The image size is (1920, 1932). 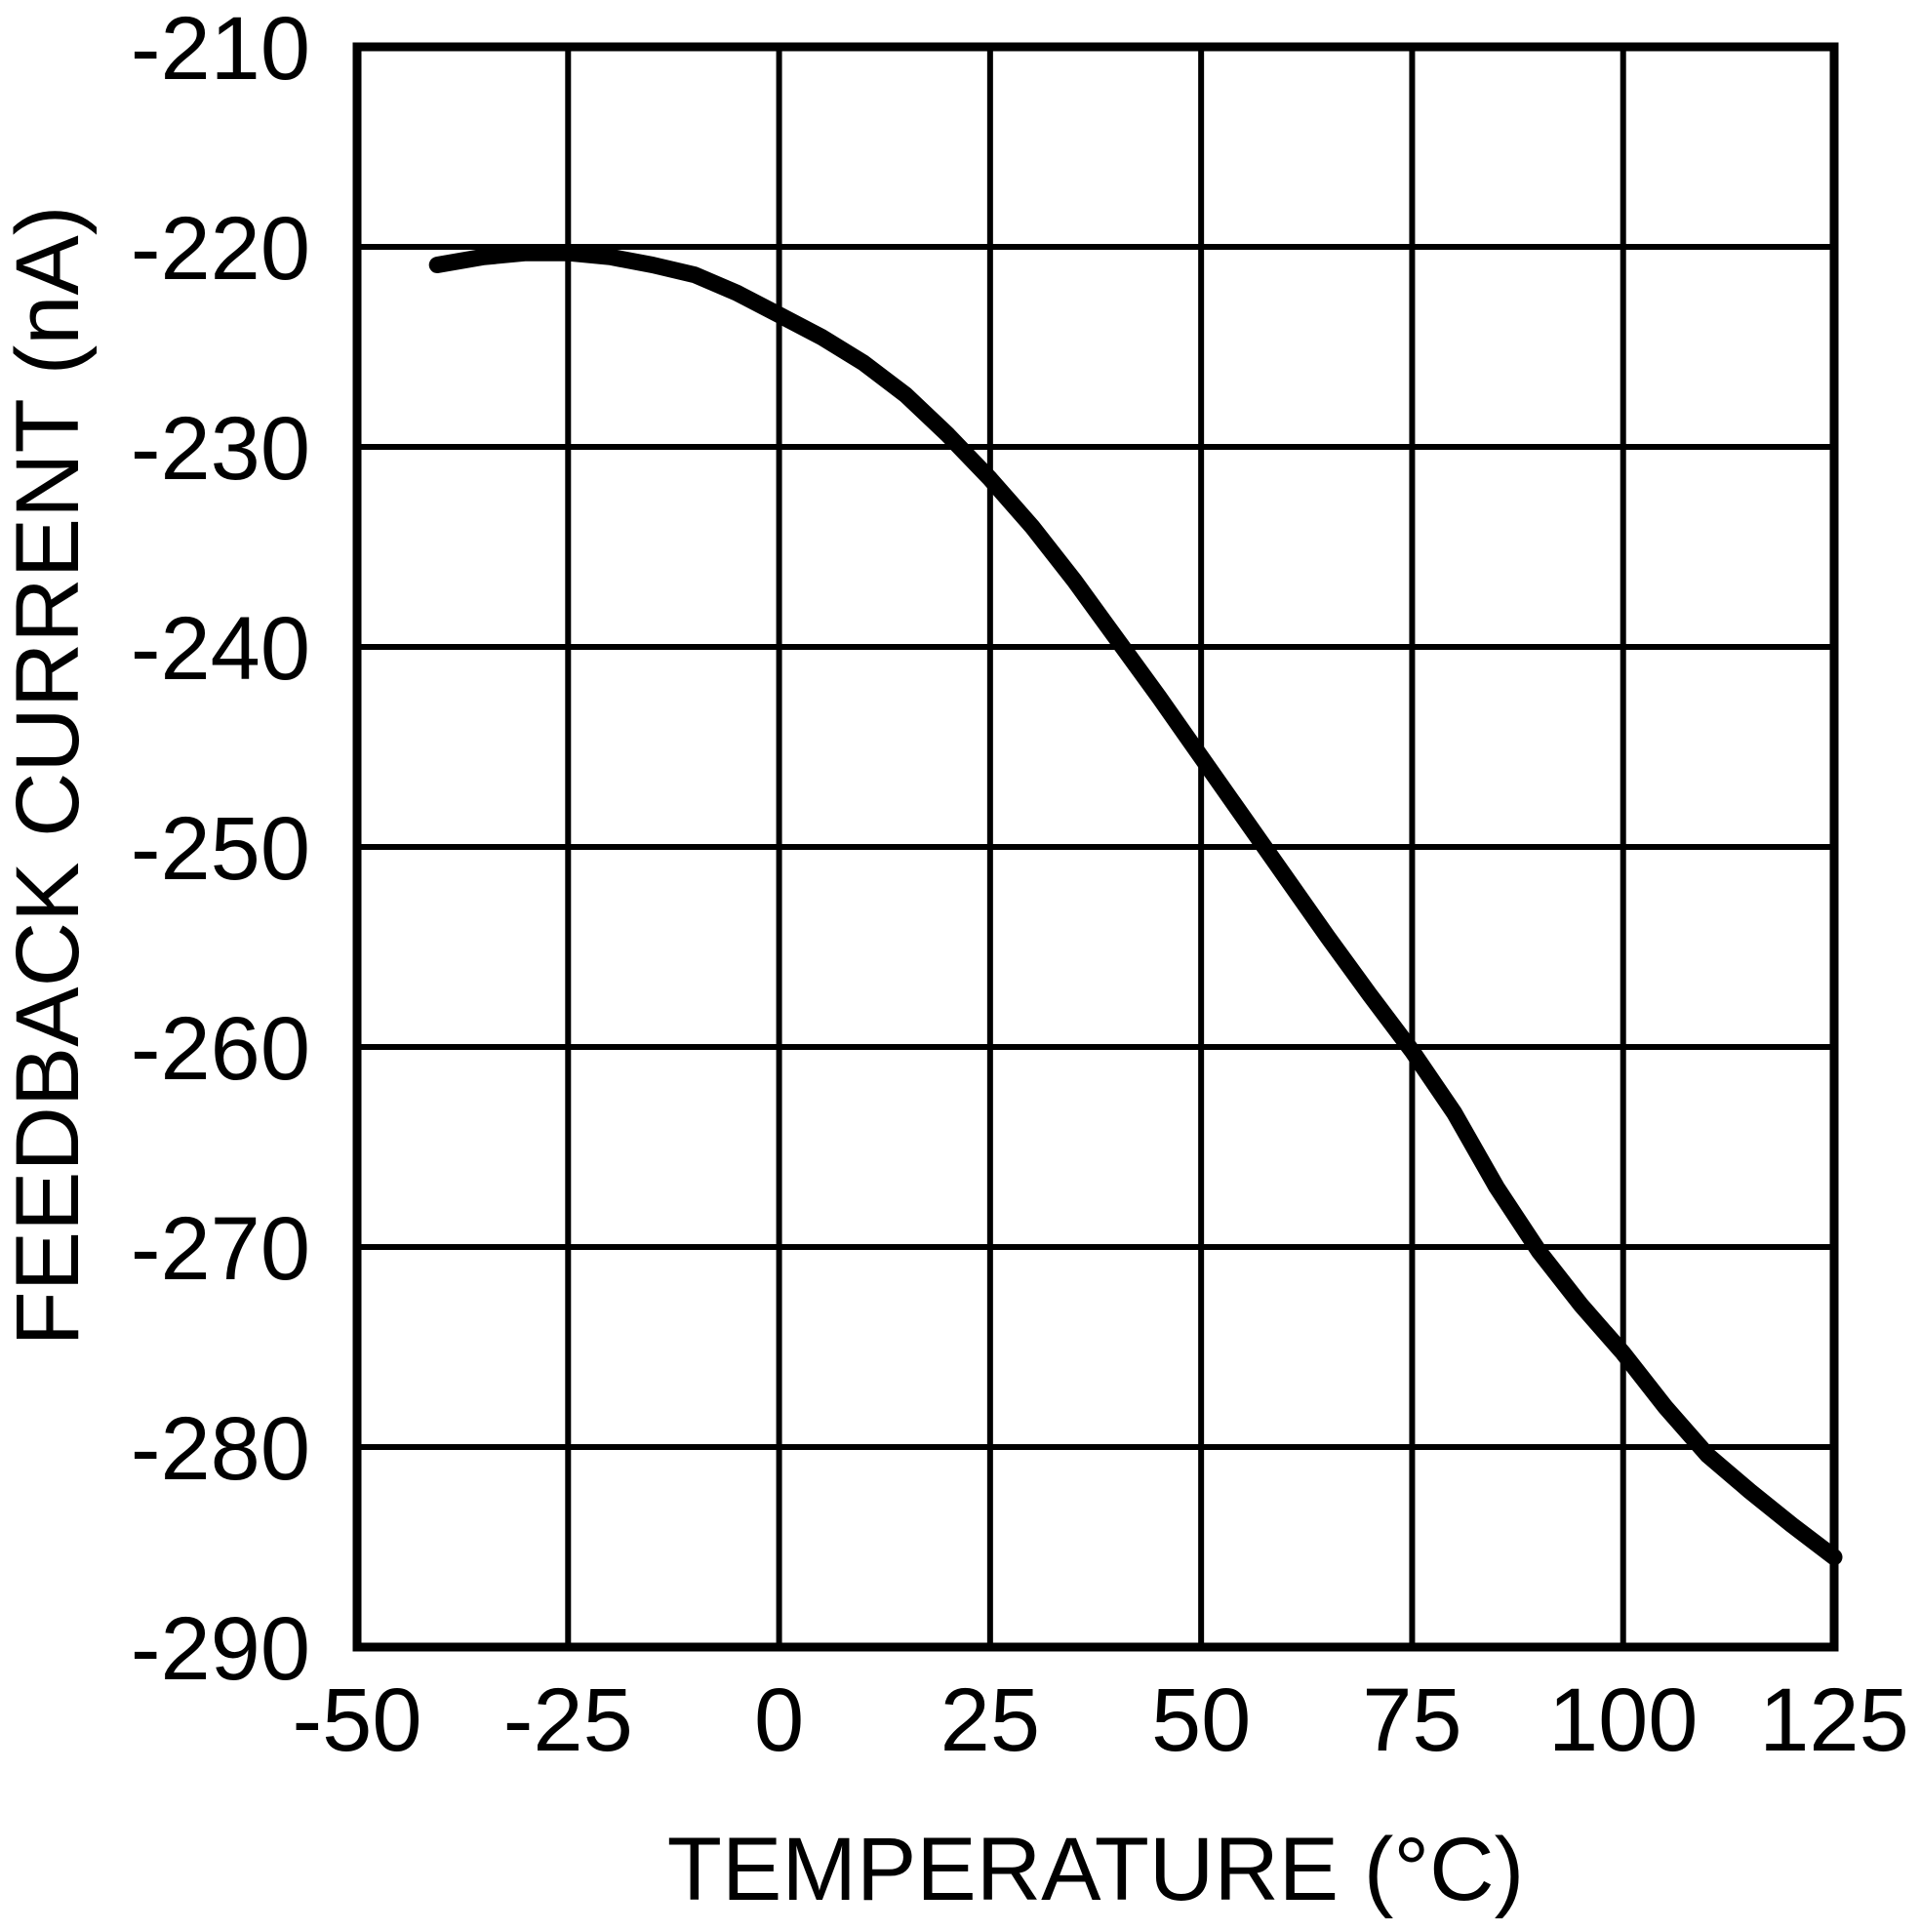 I want to click on y-tick-label: -250, so click(x=220, y=849).